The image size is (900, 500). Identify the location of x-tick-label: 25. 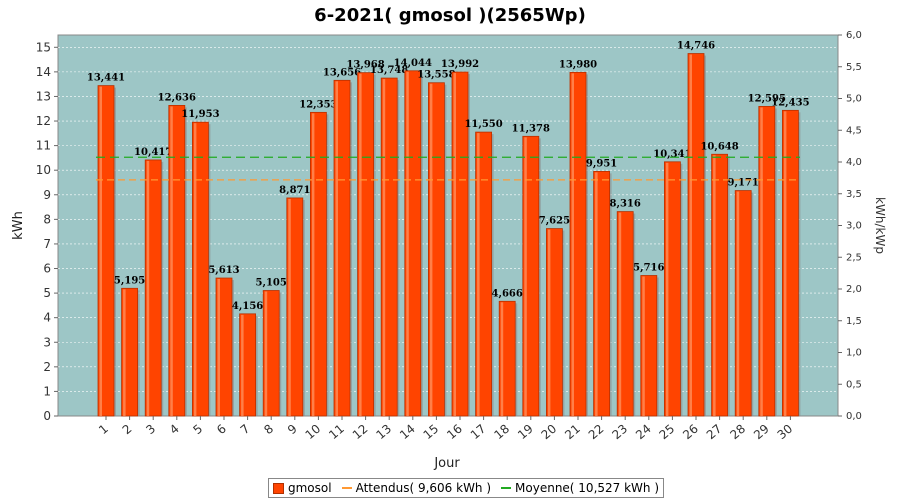
(667, 432).